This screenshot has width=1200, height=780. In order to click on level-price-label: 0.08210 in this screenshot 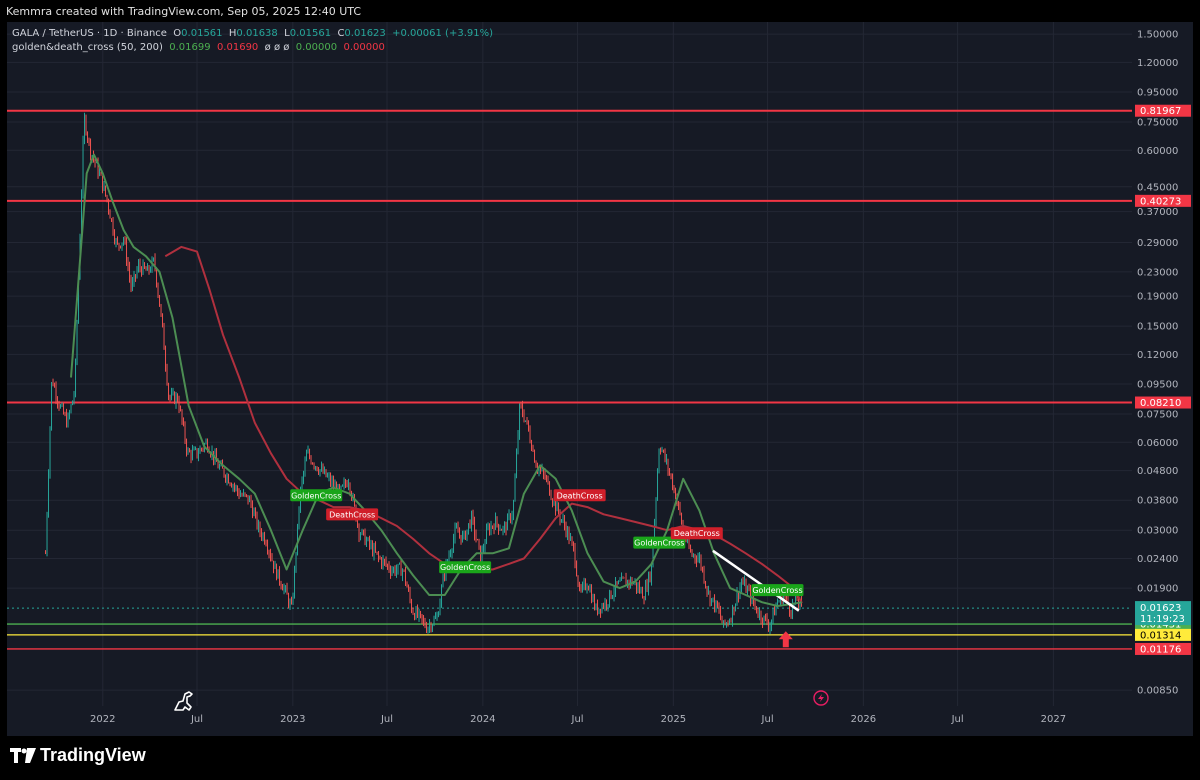, I will do `click(1160, 403)`.